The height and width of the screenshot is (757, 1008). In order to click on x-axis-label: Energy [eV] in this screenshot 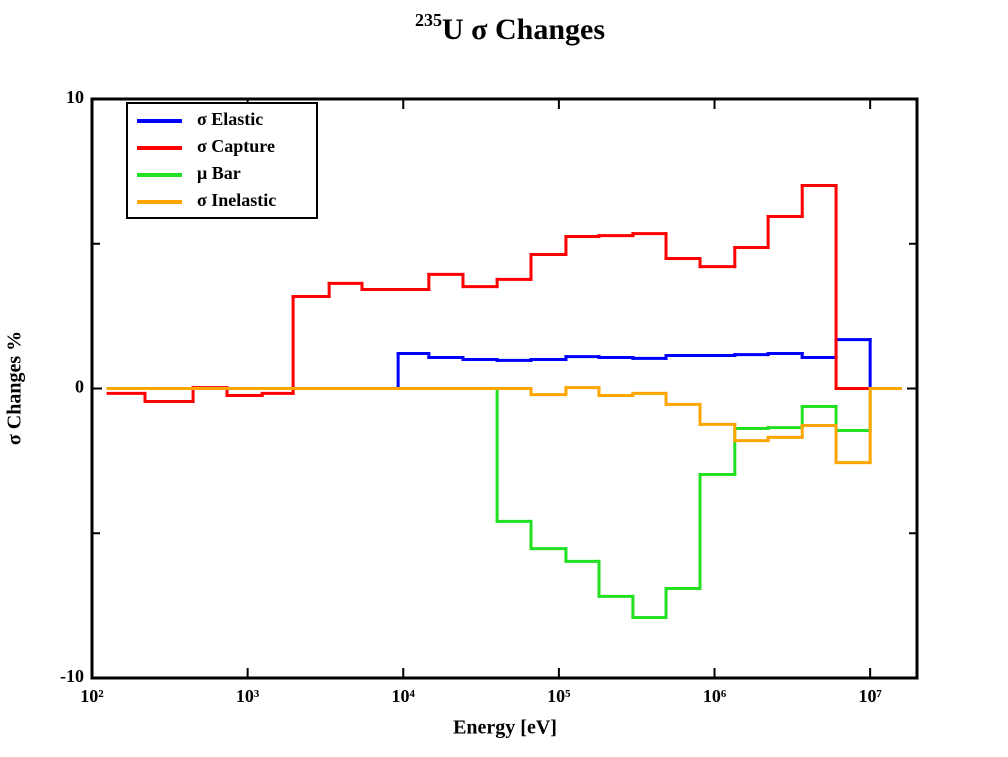, I will do `click(505, 728)`.